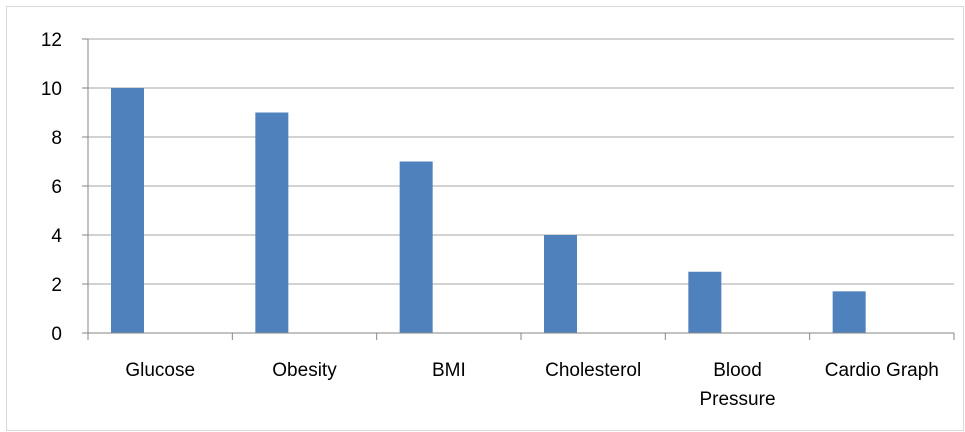 The width and height of the screenshot is (965, 432). I want to click on x-tick-label: Glucose, so click(160, 370).